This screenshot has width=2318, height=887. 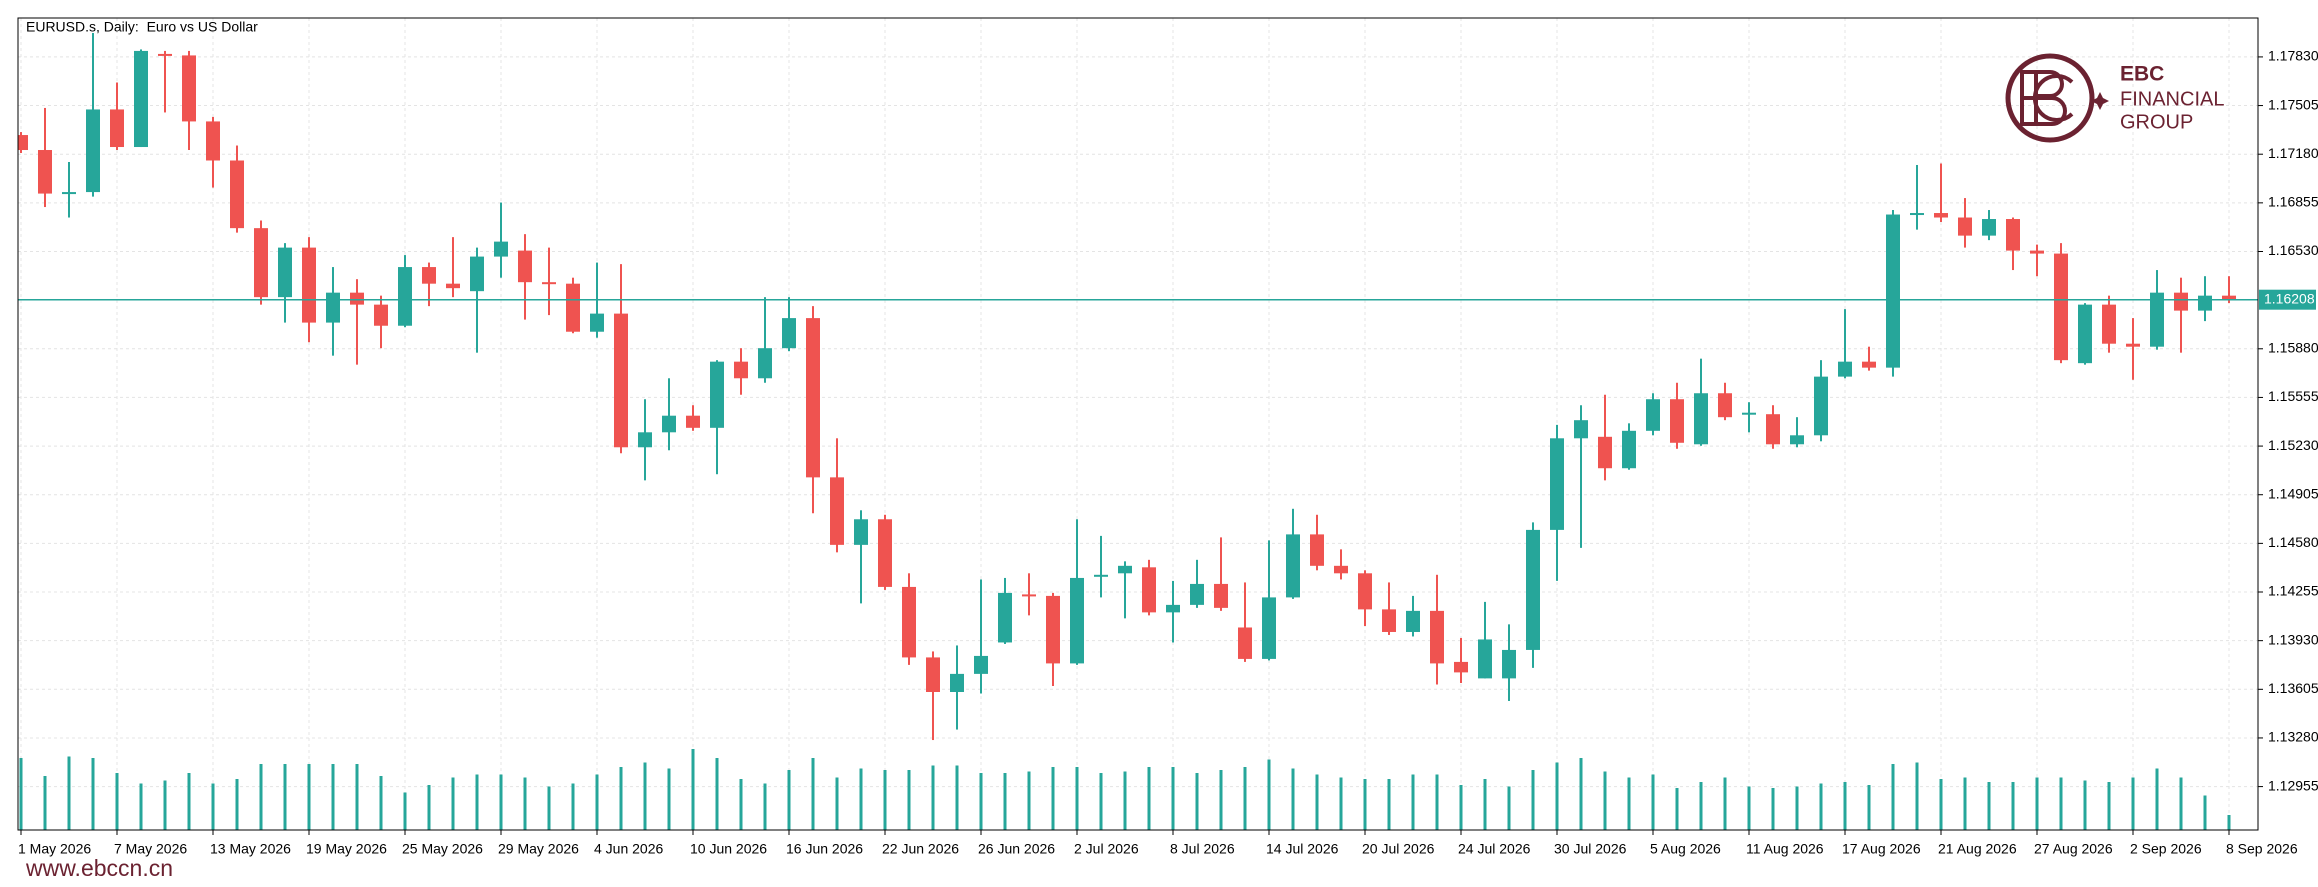 I want to click on x-tick-label: 8 Sep 2026, so click(x=2262, y=849).